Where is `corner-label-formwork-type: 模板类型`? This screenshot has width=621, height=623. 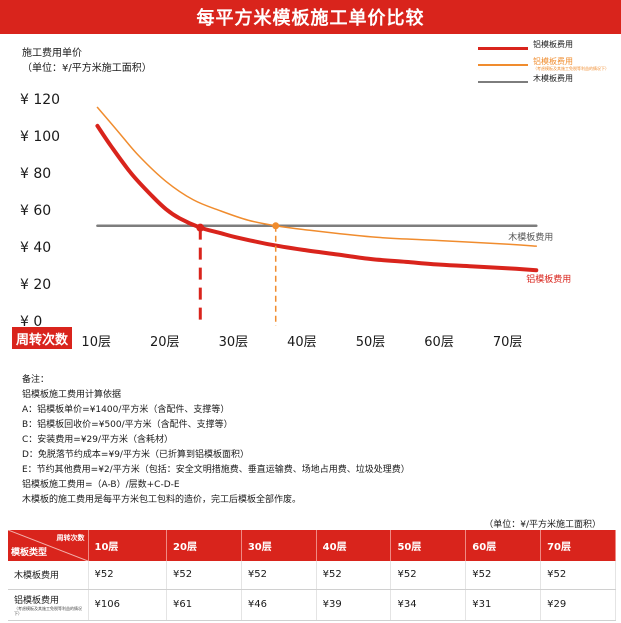 corner-label-formwork-type: 模板类型 is located at coordinates (29, 553).